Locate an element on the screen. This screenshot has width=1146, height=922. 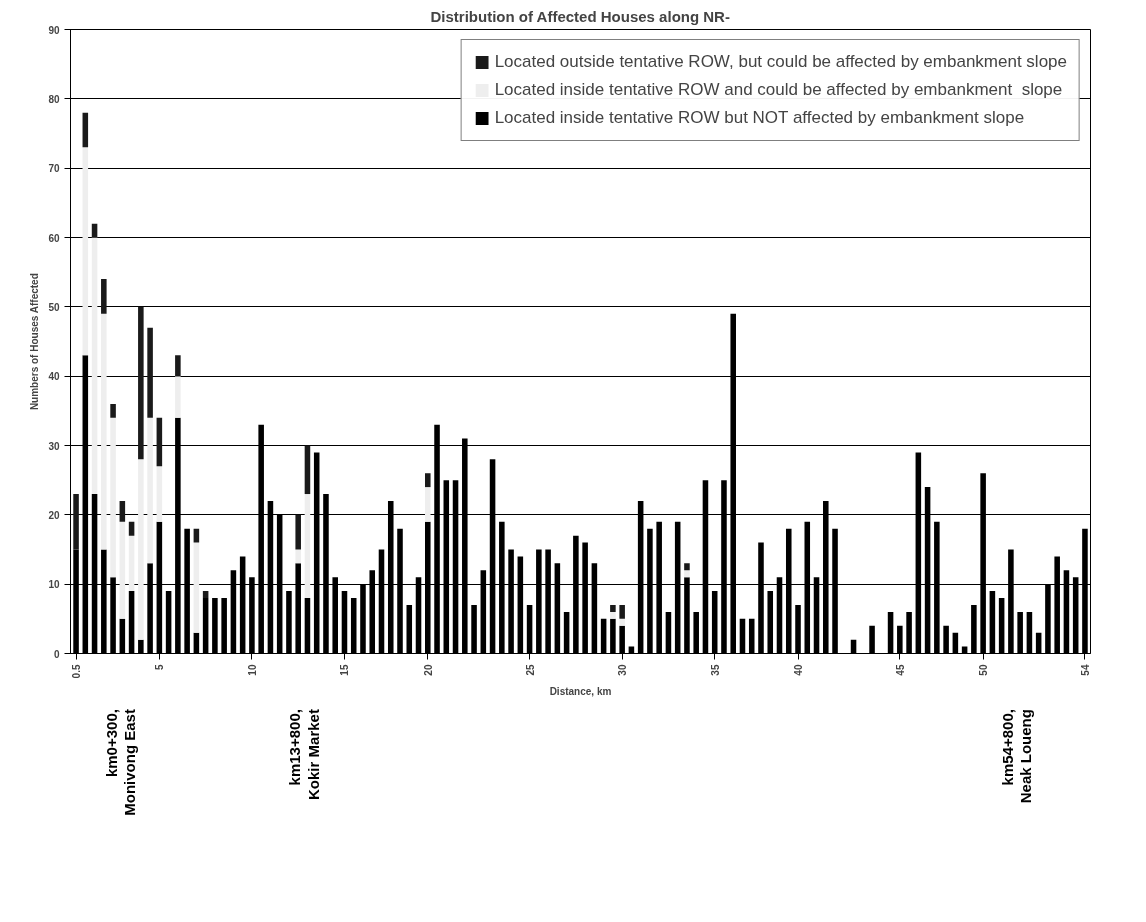
chart-title: Distribution of Affected Houses along NR- is located at coordinates (580, 16).